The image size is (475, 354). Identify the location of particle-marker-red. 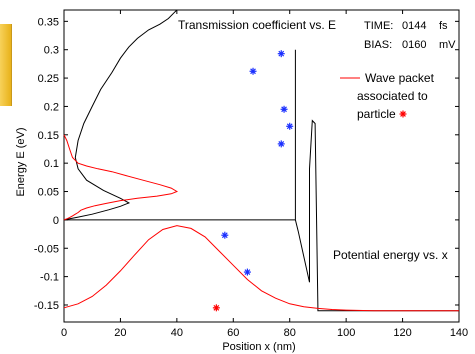
(216, 308).